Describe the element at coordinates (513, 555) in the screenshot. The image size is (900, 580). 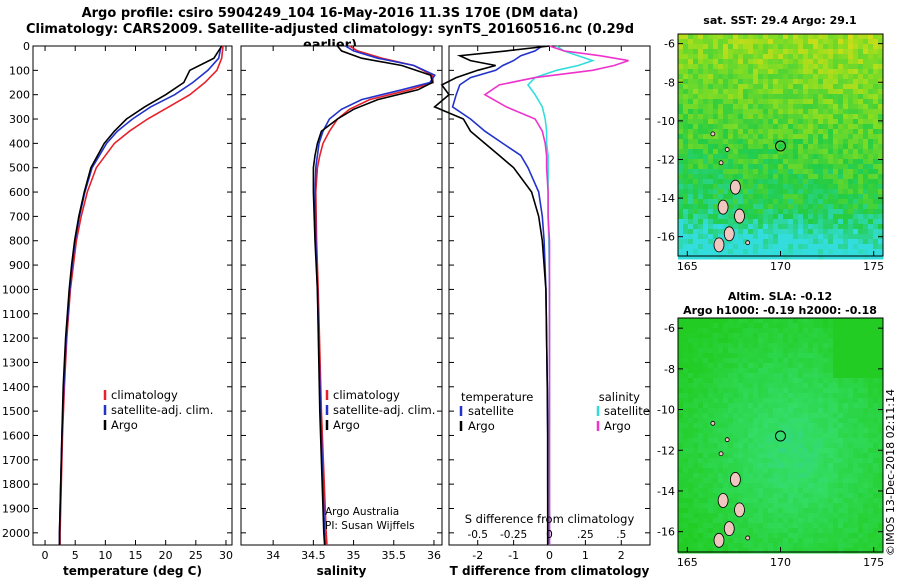
I see `x-tick-label: -1` at that location.